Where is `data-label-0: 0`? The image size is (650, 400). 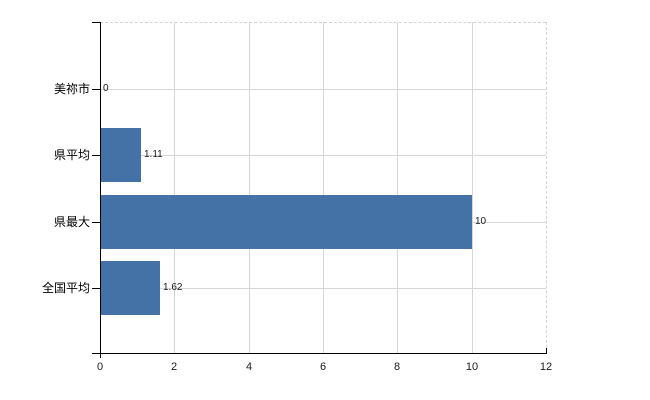 data-label-0: 0 is located at coordinates (106, 88).